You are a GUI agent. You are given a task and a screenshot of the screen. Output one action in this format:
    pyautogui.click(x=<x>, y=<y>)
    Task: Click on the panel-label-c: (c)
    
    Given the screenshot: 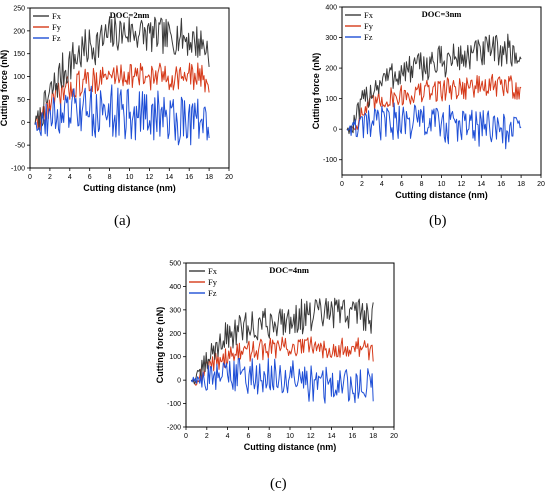 What is the action you would take?
    pyautogui.click(x=278, y=484)
    